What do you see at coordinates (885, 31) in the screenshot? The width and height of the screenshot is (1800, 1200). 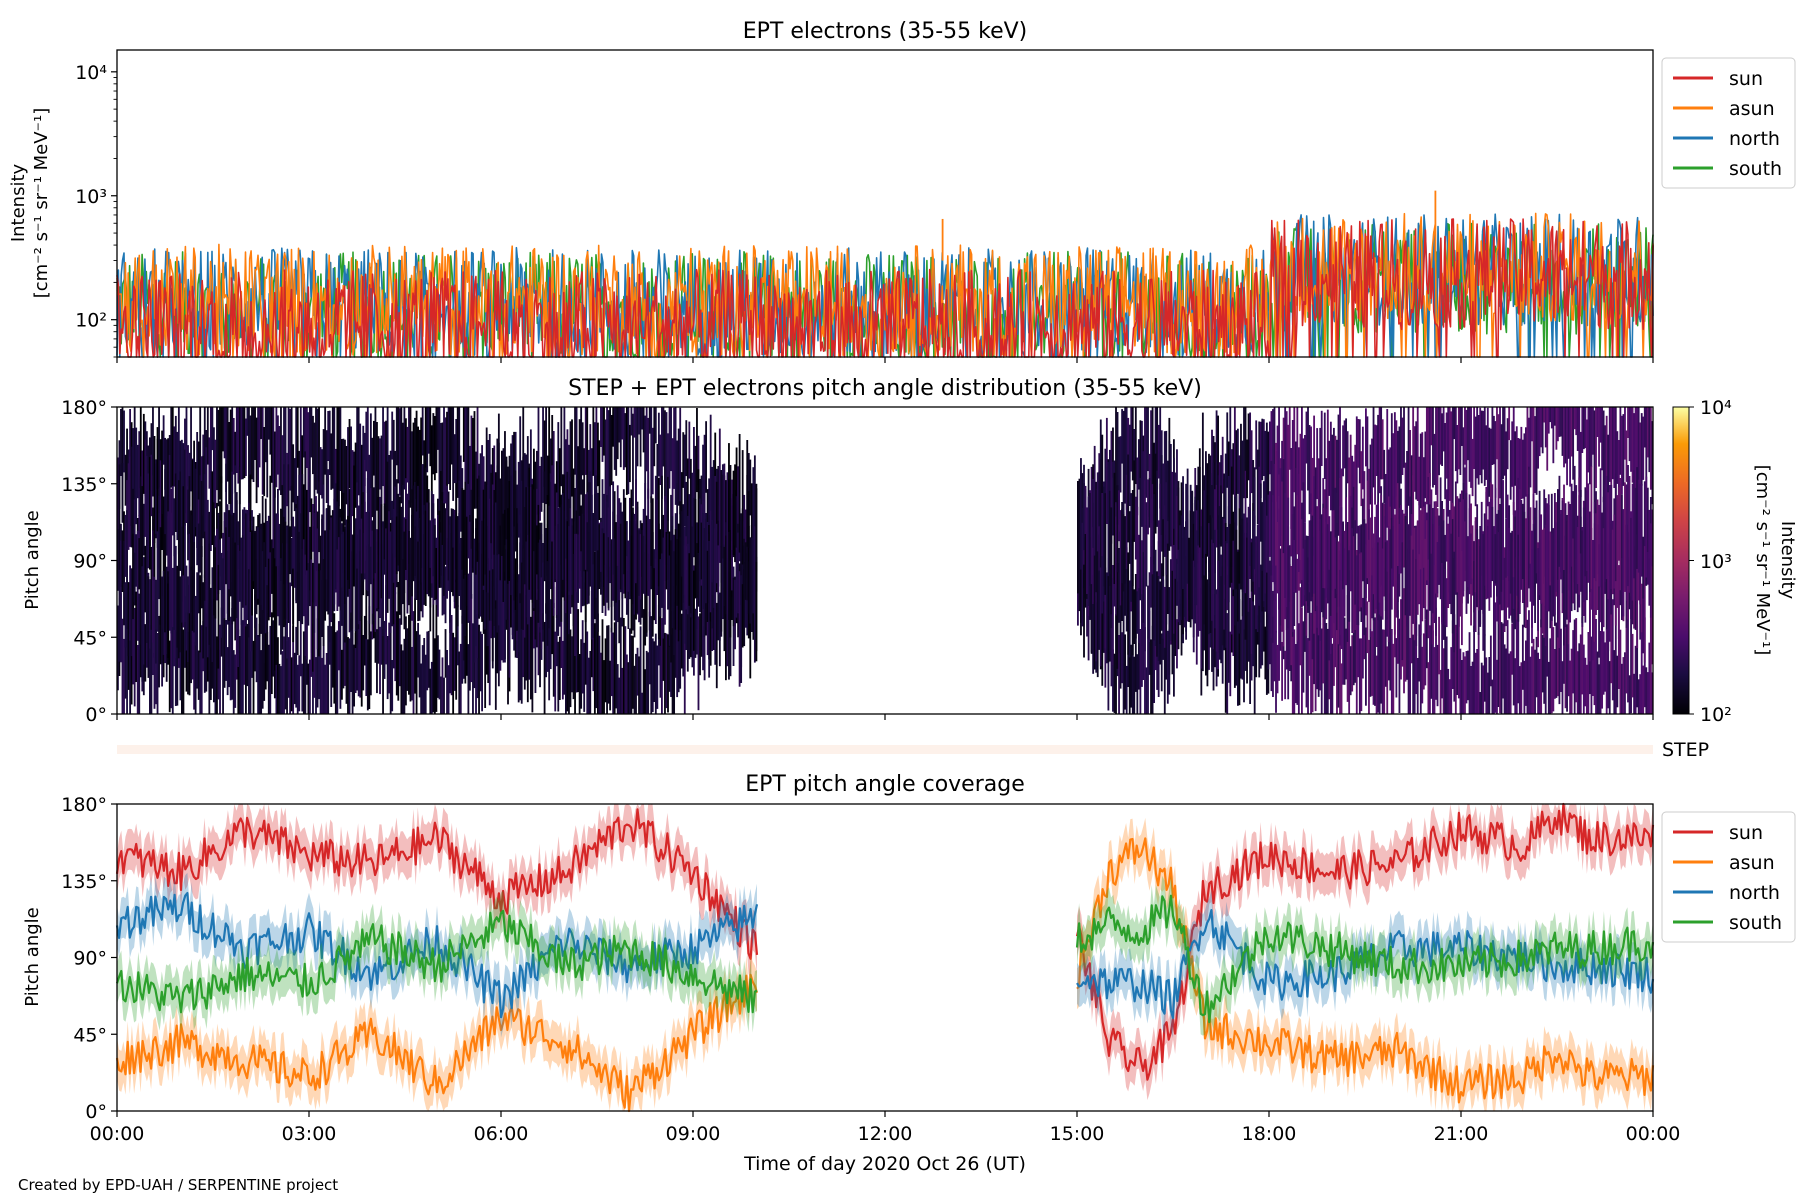 I see `panel1-title: EPT electrons (35-55 keV)` at bounding box center [885, 31].